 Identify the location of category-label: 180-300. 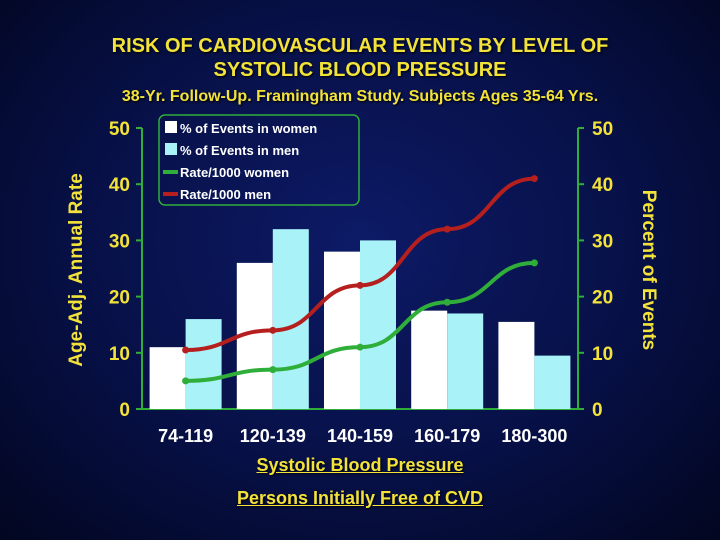
(534, 436).